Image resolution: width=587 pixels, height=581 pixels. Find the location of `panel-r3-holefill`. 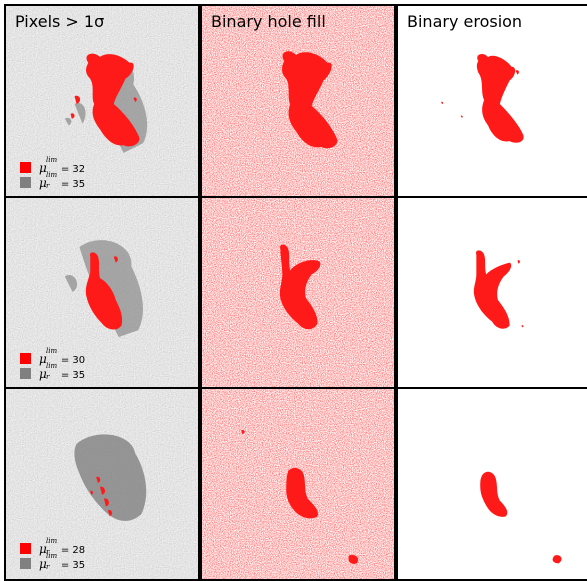

panel-r3-holefill is located at coordinates (298, 484).